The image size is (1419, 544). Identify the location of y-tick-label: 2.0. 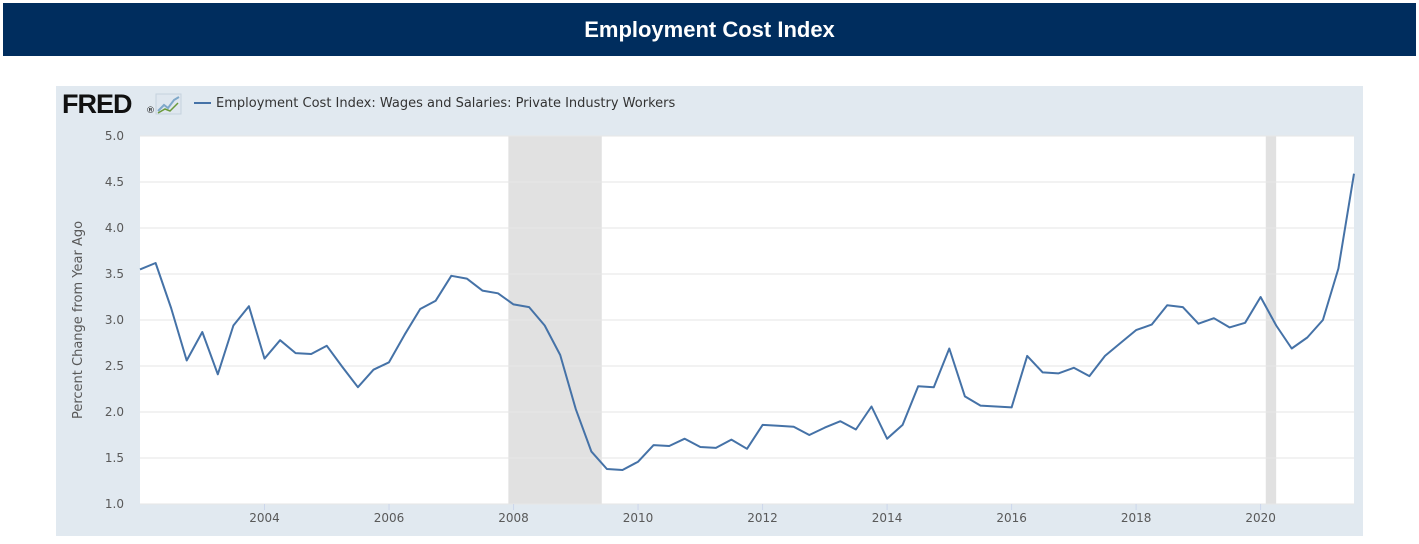
(114, 412).